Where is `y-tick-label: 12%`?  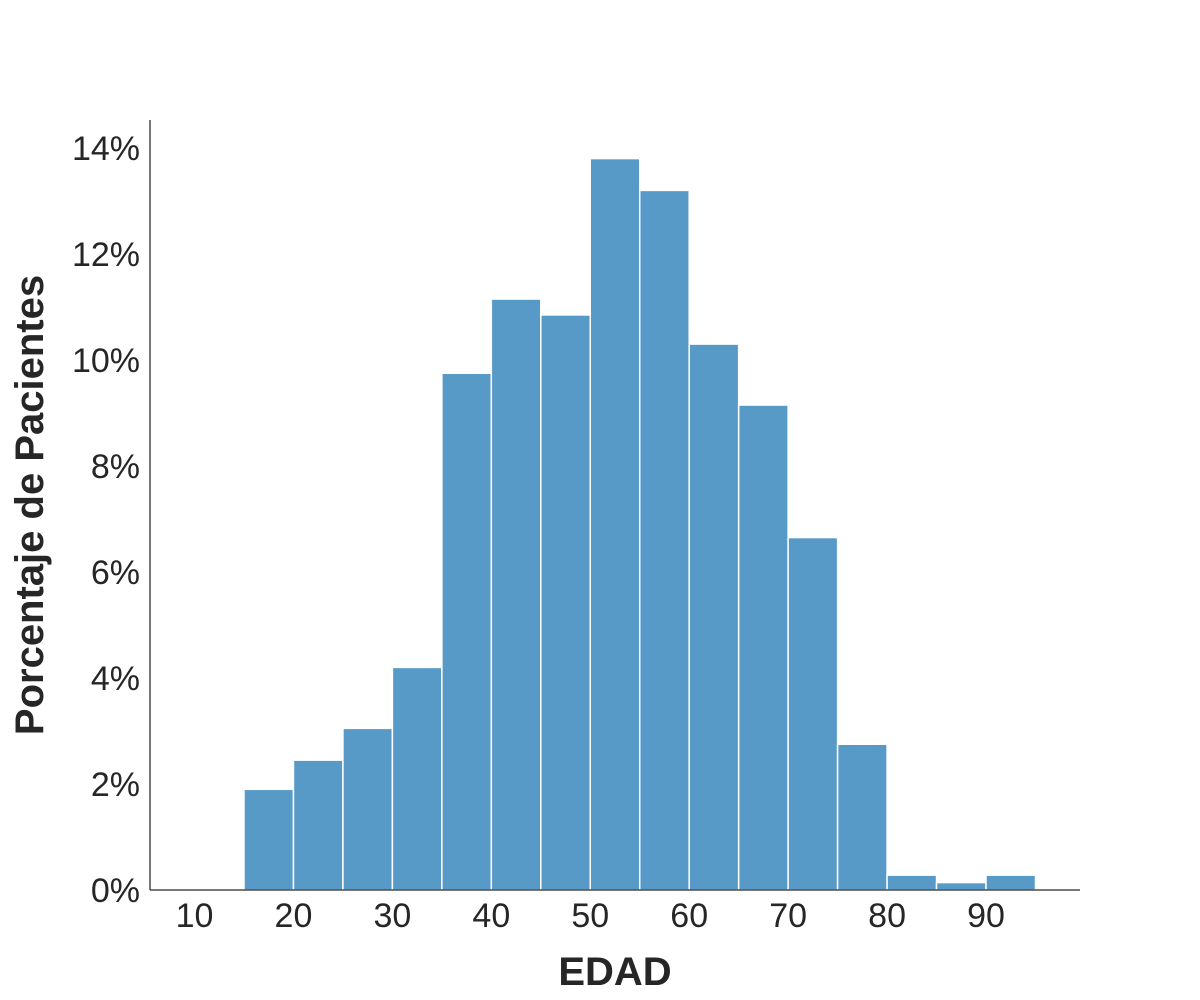
y-tick-label: 12% is located at coordinates (106, 255).